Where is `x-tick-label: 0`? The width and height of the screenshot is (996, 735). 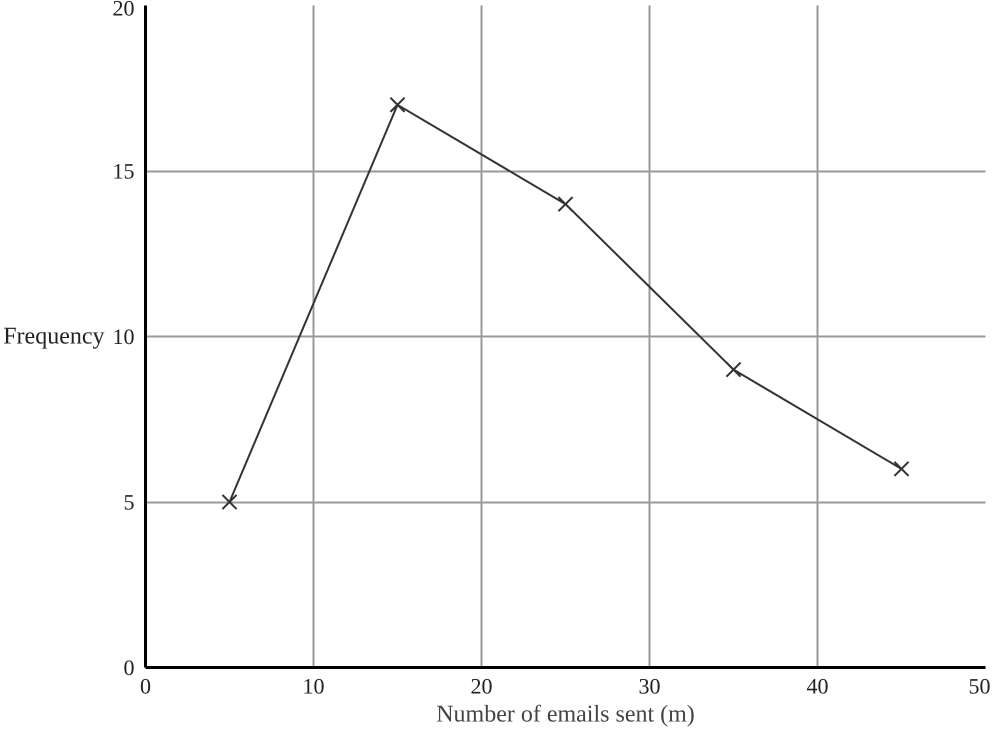
x-tick-label: 0 is located at coordinates (145, 686).